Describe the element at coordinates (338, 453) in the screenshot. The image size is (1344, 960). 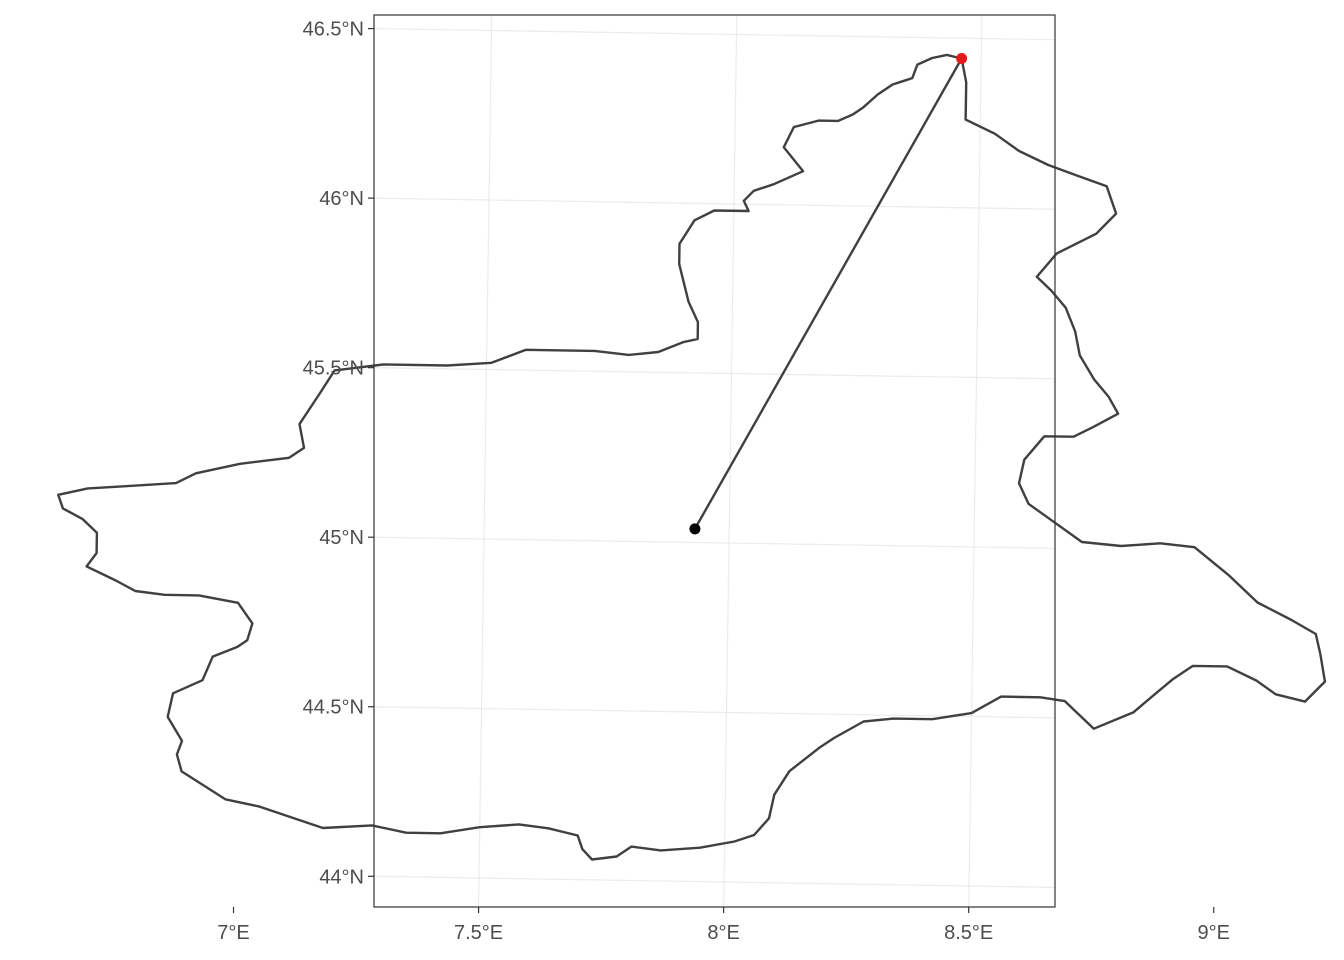
I see `y-axis-ticks: 44°N 44.5°N 45°N 45.5°N 46°N 46.5°N` at that location.